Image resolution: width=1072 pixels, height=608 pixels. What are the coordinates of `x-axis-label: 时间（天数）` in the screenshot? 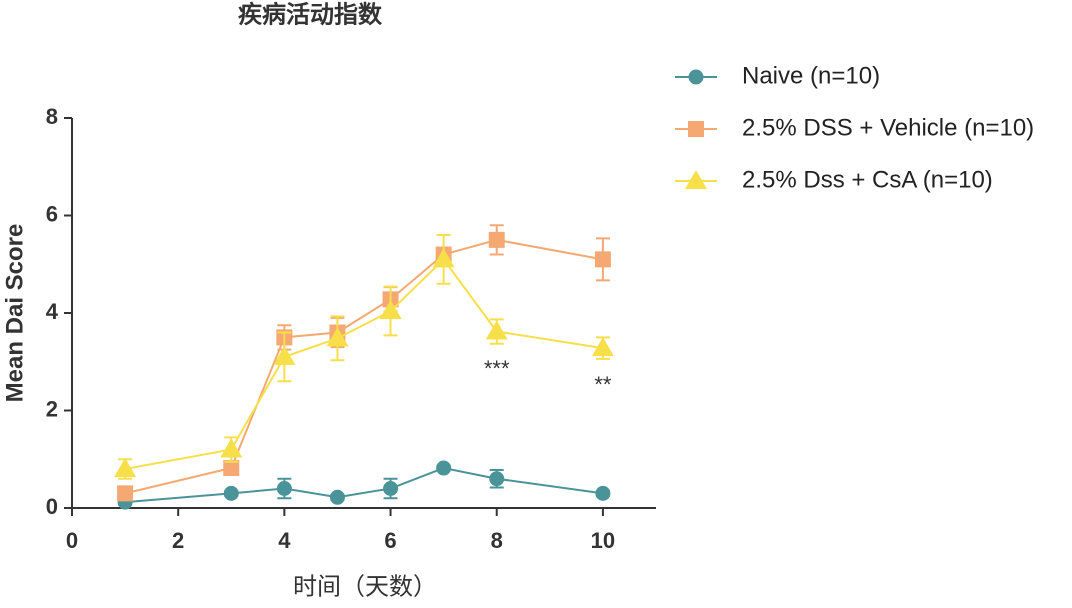 It's located at (365, 586).